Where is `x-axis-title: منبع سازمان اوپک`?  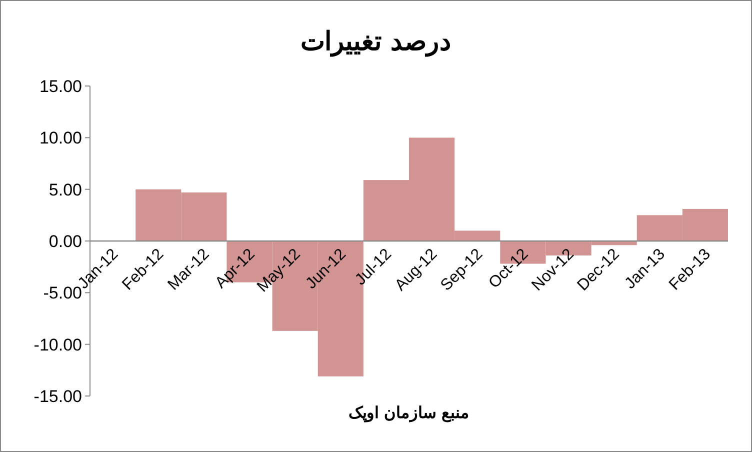
x-axis-title: منبع سازمان اوپک is located at coordinates (409, 413).